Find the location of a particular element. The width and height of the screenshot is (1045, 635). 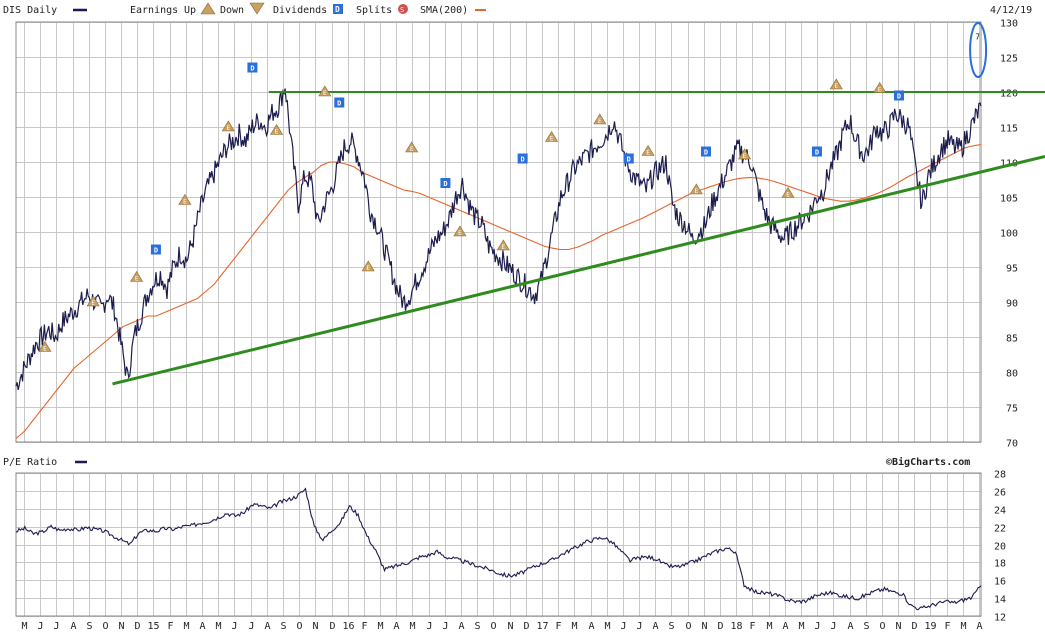

price-y-tick-label: 125 is located at coordinates (1009, 59).